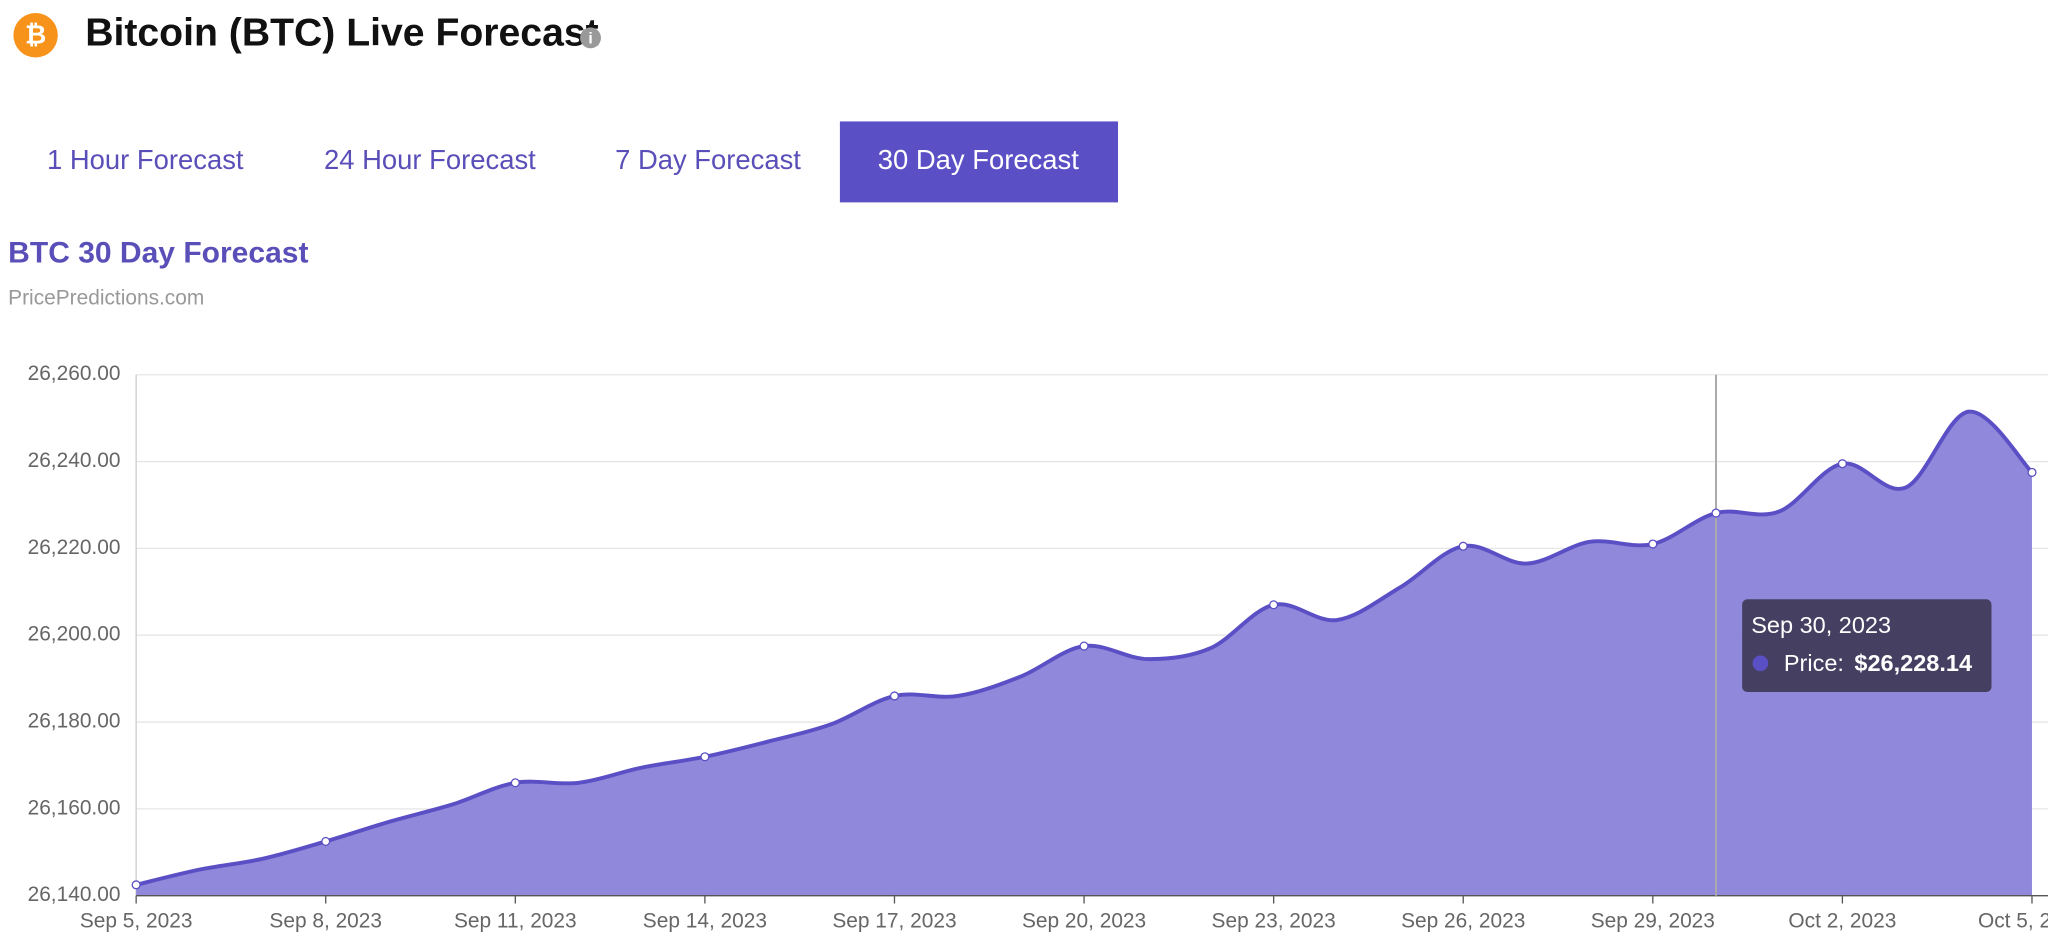 The height and width of the screenshot is (944, 2048). What do you see at coordinates (1274, 920) in the screenshot?
I see `x-tick-label: Sep 23, 2023` at bounding box center [1274, 920].